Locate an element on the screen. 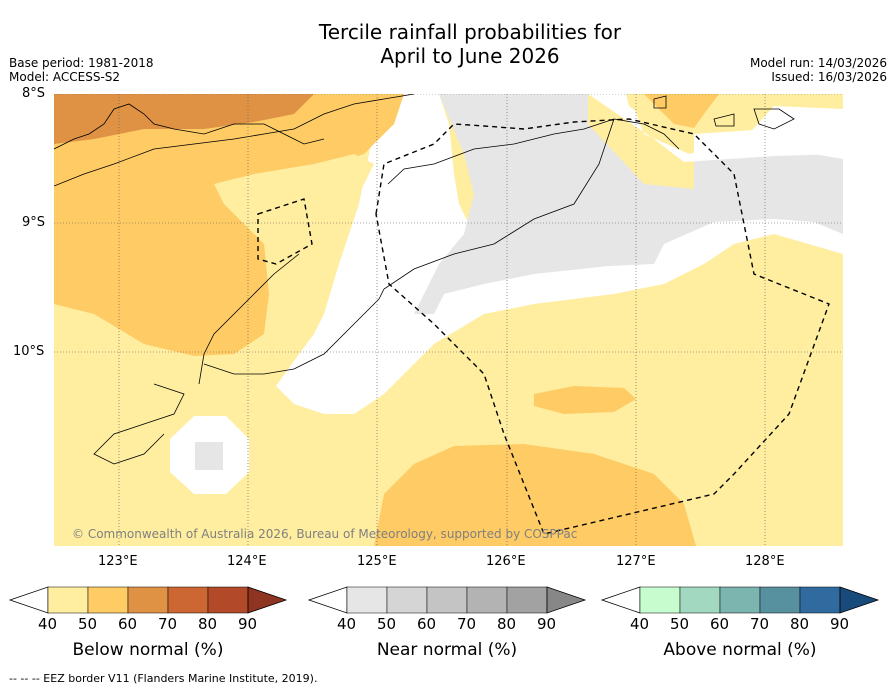 The image size is (896, 690). lon-label-127e: 127°E is located at coordinates (636, 561).